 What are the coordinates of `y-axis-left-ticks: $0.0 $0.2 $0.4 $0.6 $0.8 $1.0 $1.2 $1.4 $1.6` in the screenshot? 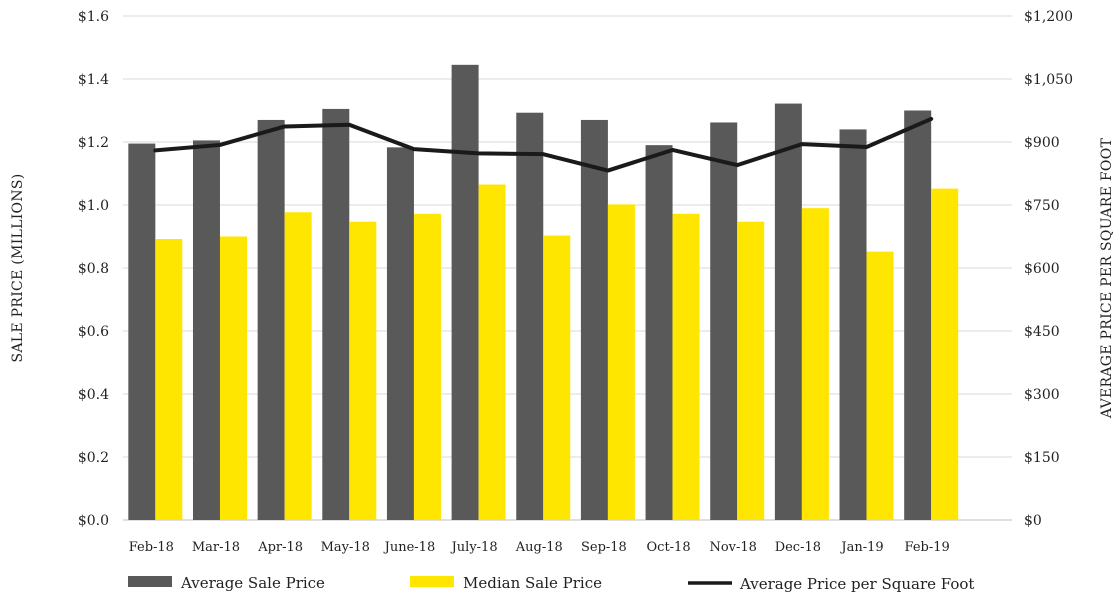 It's located at (93, 269).